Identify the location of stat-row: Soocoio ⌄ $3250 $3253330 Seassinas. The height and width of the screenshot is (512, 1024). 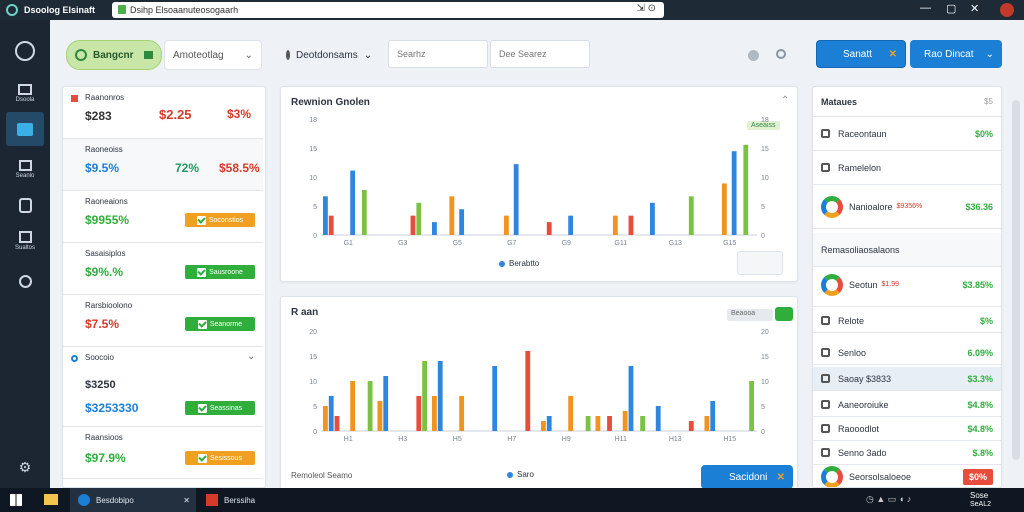
(163, 387).